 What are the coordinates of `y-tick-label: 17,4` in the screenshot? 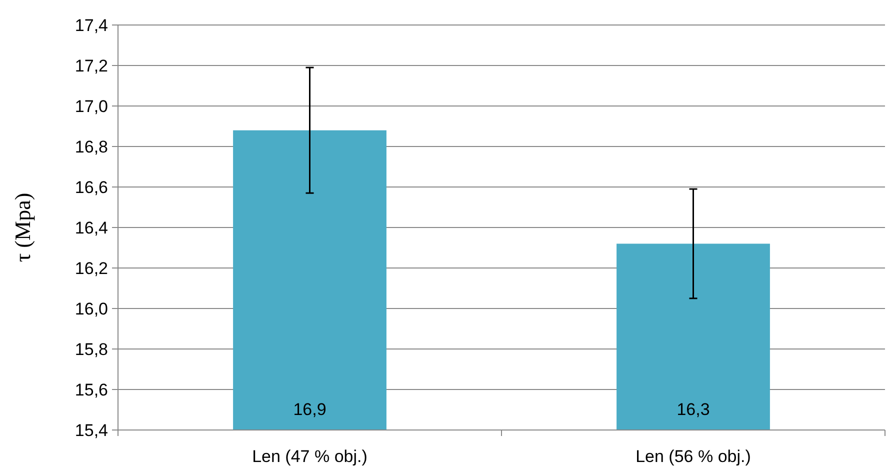 It's located at (91, 25).